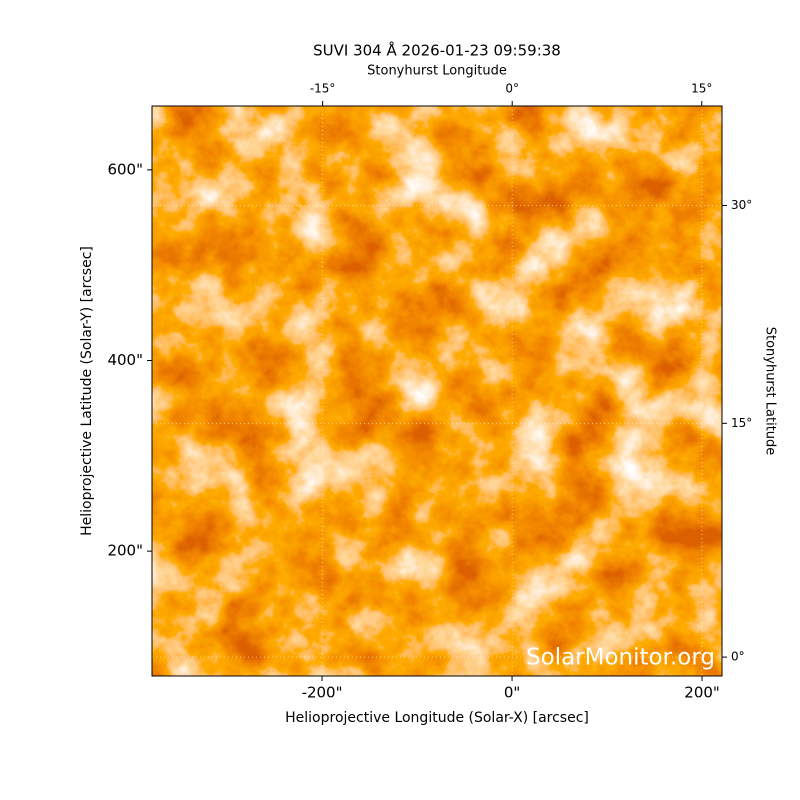  Describe the element at coordinates (701, 89) in the screenshot. I see `x2-tick-label: 15°` at that location.